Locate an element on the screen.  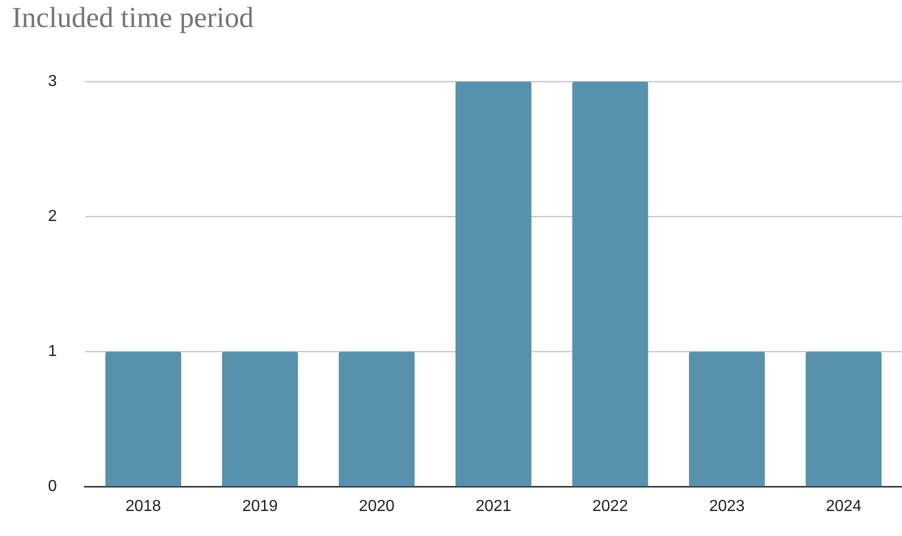
y-tick-label: 0 is located at coordinates (52, 487).